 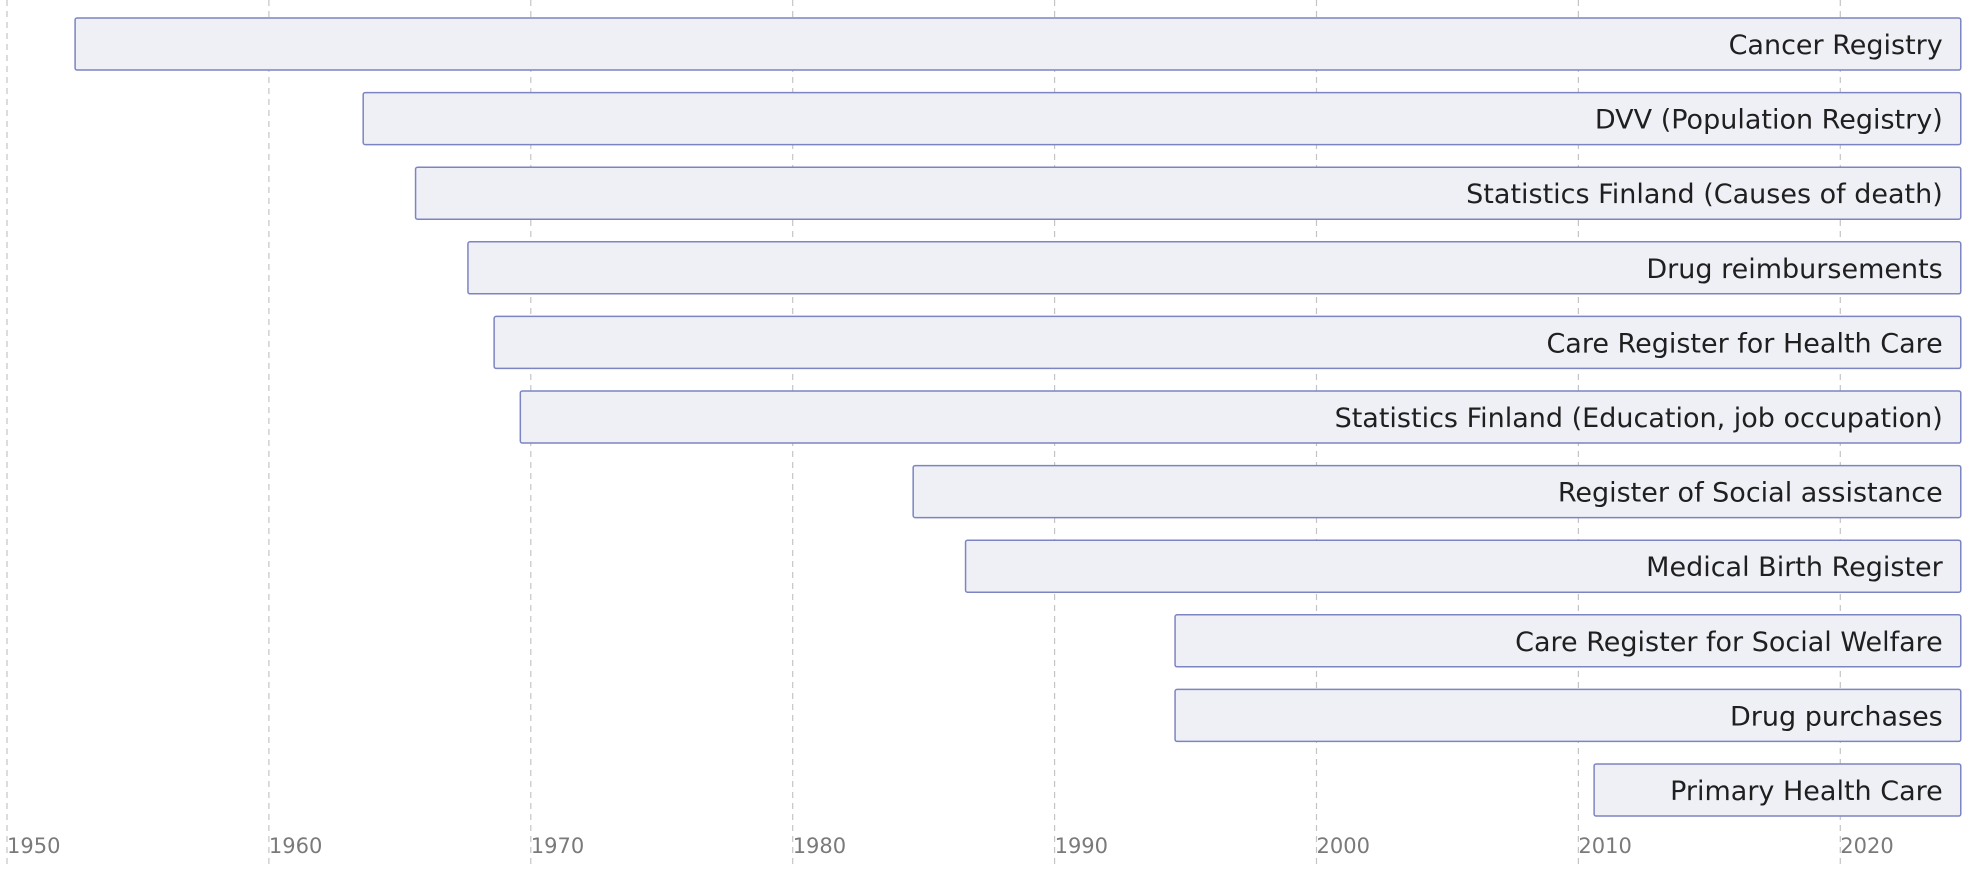 I want to click on x-axis-ticks: 1950 1960 1970 1980 1990 2000 2010 2020, so click(x=950, y=846).